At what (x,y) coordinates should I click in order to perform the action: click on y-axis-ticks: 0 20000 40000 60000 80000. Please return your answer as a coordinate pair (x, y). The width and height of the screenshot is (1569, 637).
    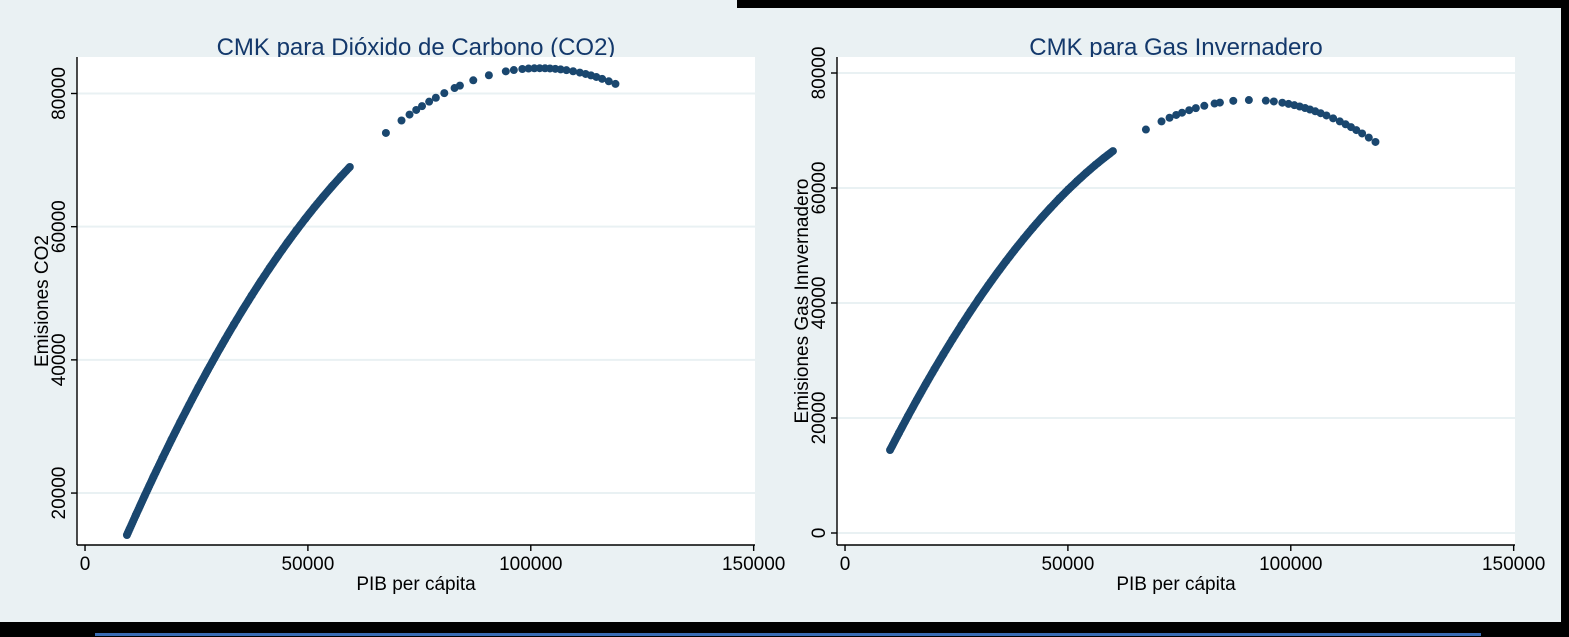
    Looking at the image, I should click on (823, 293).